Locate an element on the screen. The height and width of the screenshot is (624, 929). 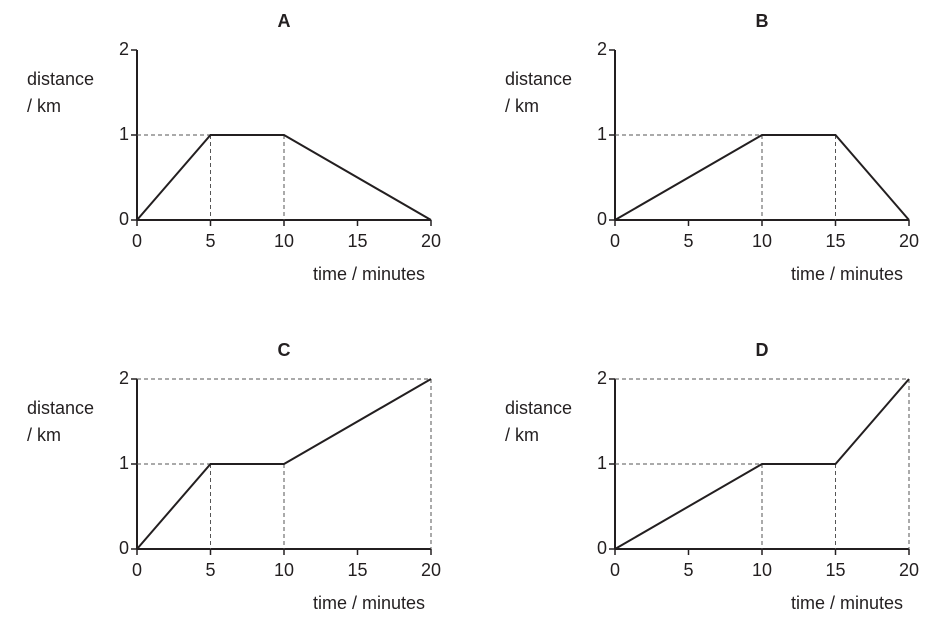
chart-title: C is located at coordinates (284, 350).